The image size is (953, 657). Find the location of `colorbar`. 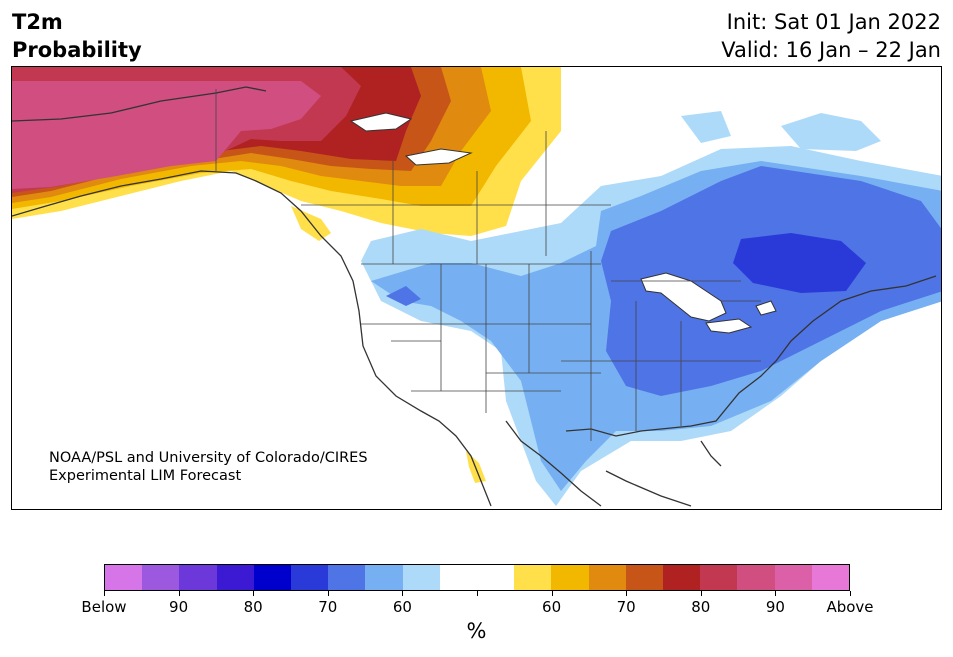

colorbar is located at coordinates (477, 577).